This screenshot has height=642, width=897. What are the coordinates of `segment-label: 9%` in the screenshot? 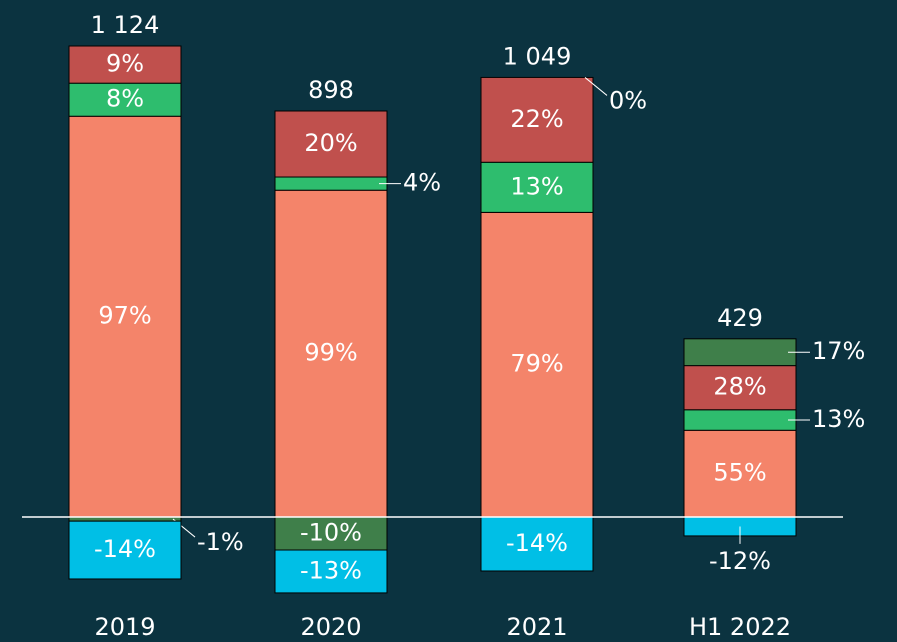 It's located at (125, 64).